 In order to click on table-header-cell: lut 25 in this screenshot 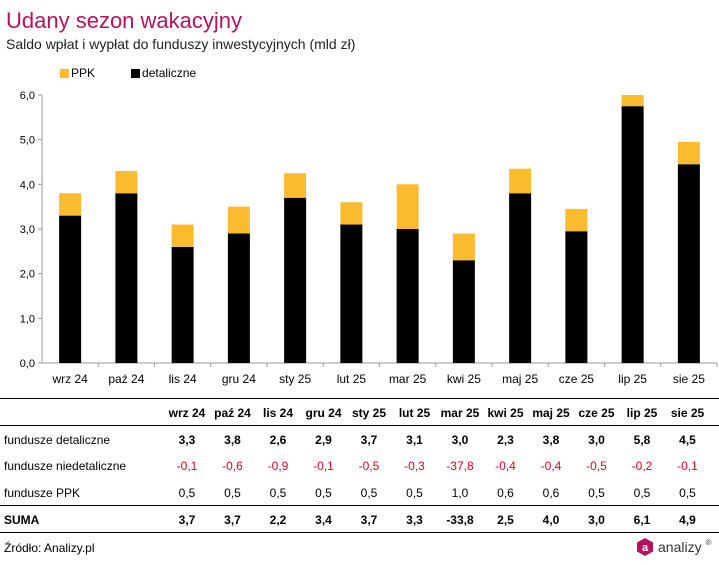, I will do `click(414, 413)`.